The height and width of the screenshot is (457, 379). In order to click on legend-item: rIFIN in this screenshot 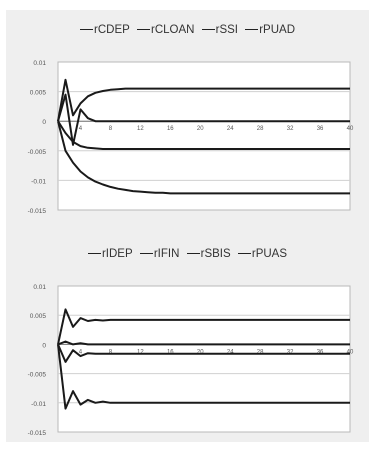, I will do `click(159, 254)`.